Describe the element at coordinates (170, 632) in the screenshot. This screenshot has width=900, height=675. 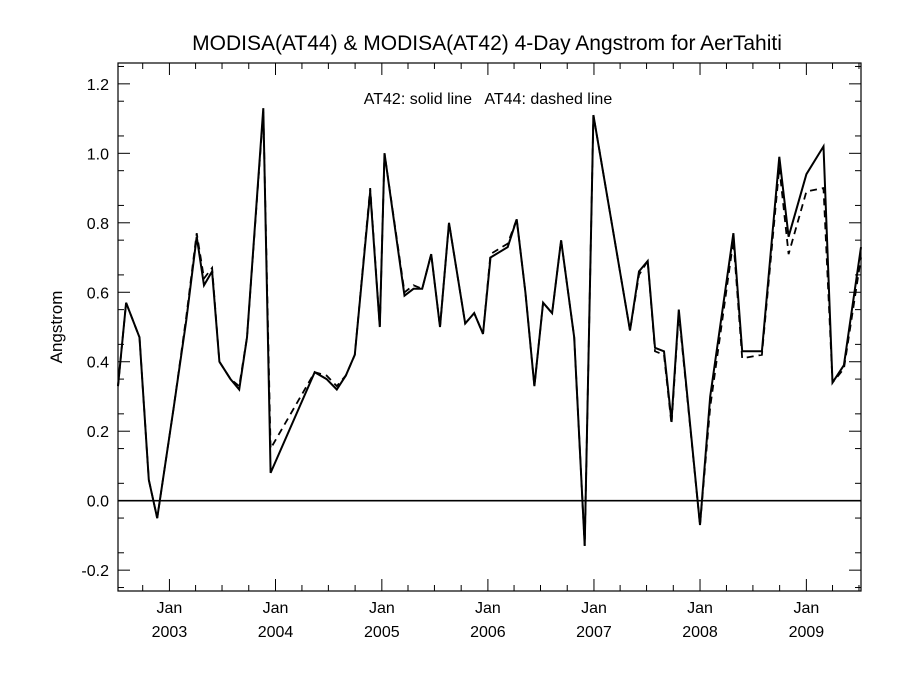
I see `x-tick-year-label: 2003` at that location.